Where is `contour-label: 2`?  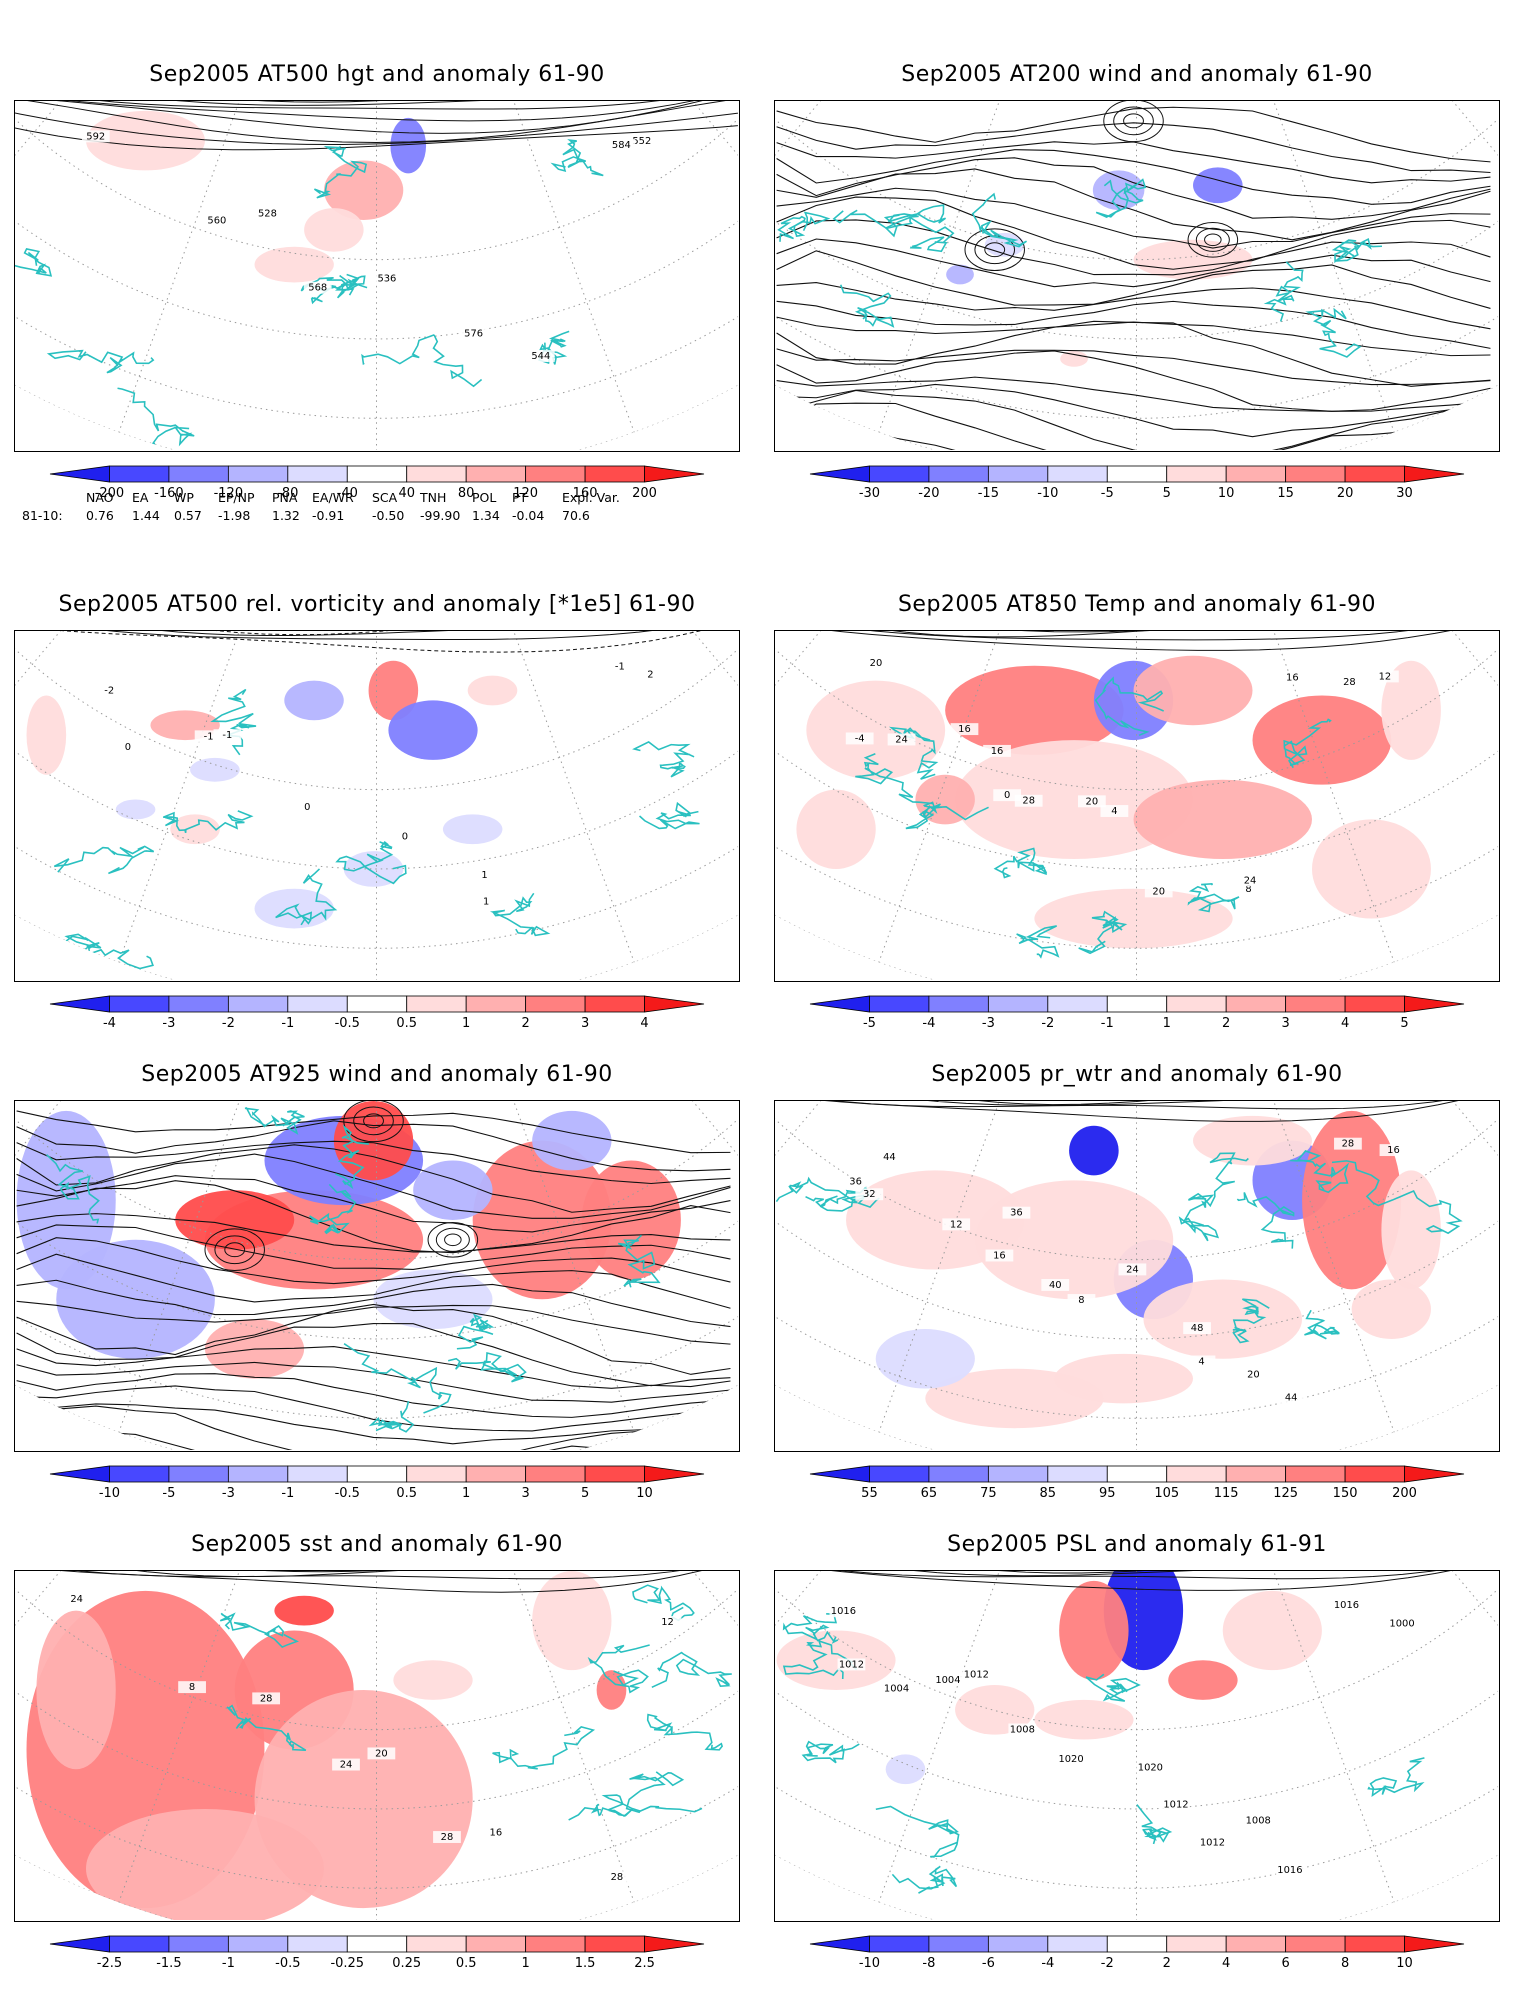 contour-label: 2 is located at coordinates (650, 675).